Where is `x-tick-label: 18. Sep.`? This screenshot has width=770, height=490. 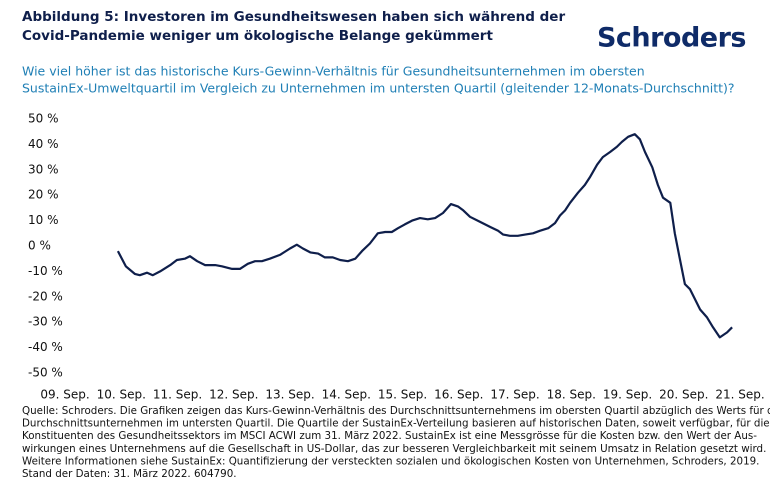
x-tick-label: 18. Sep. is located at coordinates (571, 395).